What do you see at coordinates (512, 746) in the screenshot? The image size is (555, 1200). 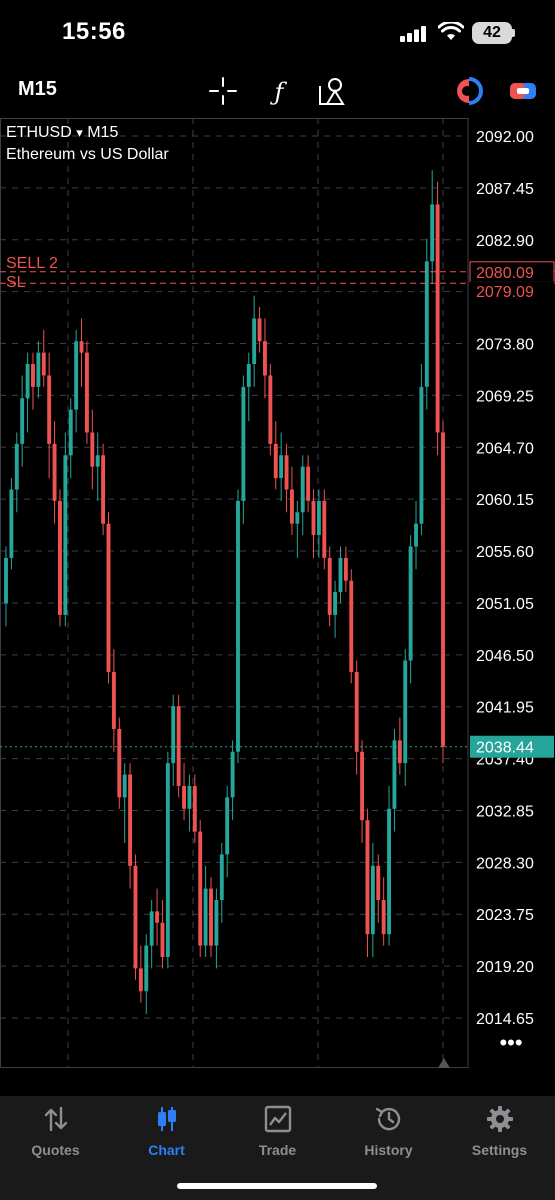 I see `current-price-box` at bounding box center [512, 746].